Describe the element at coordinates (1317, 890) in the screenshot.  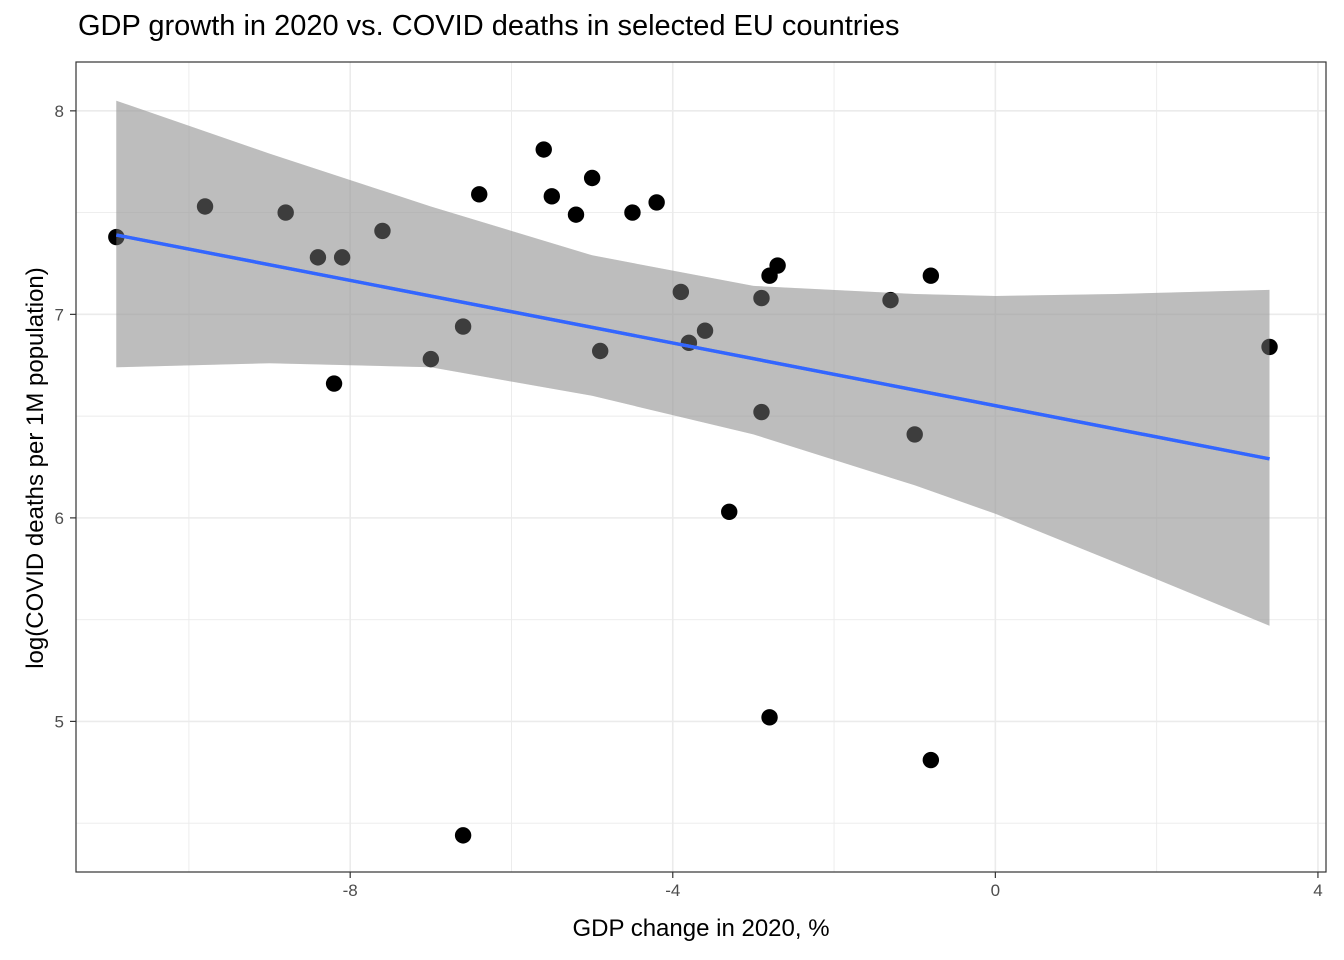
I see `x-tick-label: 4` at that location.